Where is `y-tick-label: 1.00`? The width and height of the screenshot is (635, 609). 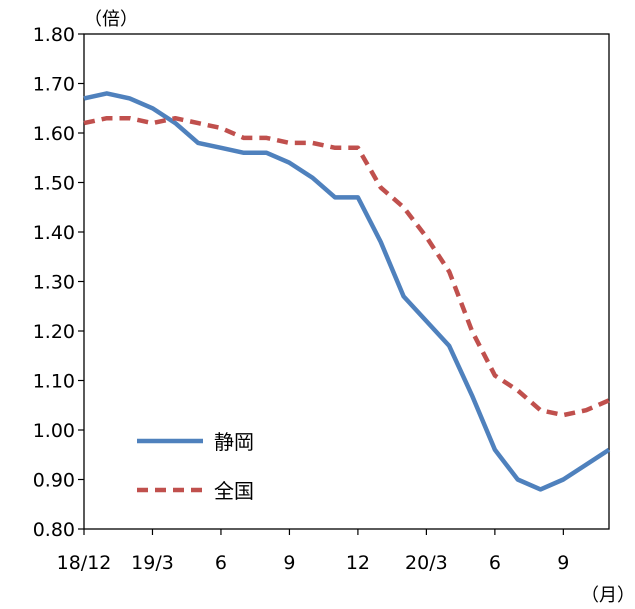 y-tick-label: 1.00 is located at coordinates (54, 431).